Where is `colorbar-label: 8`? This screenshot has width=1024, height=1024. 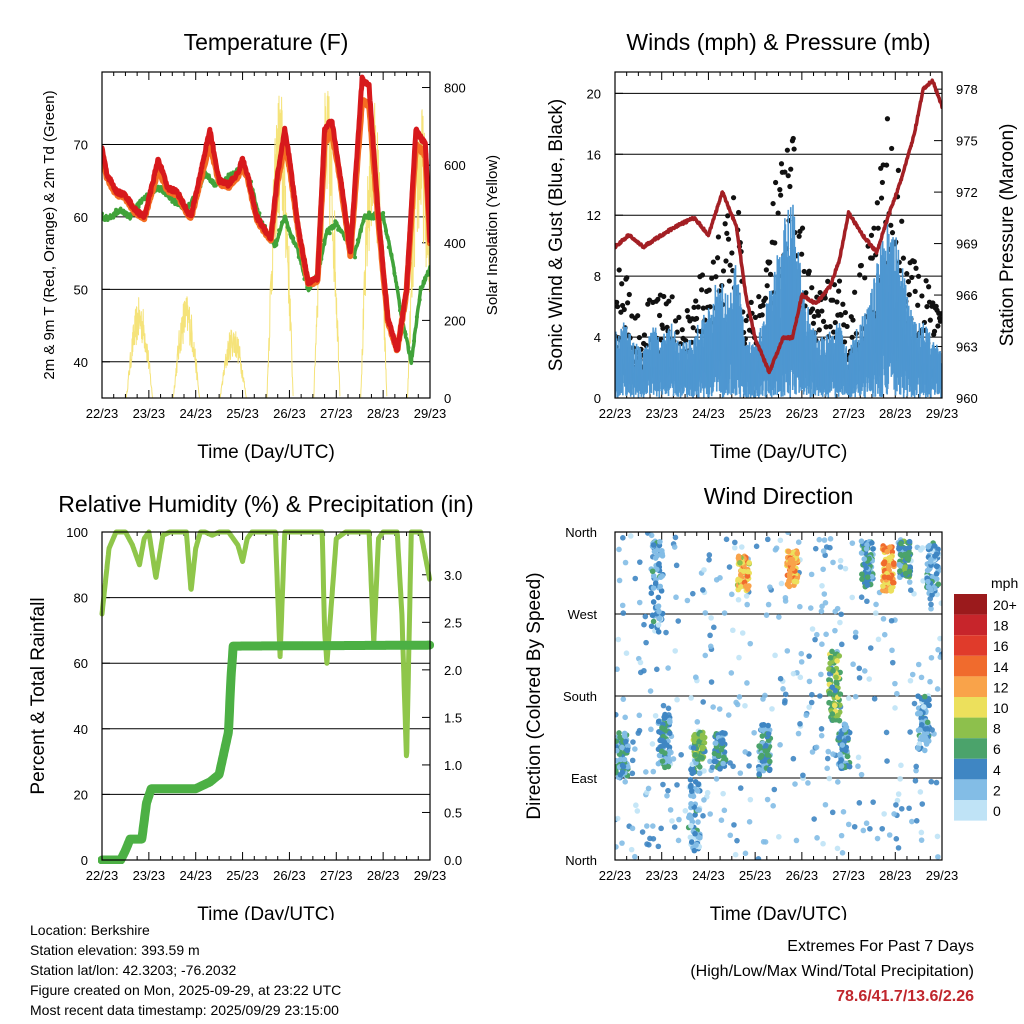 colorbar-label: 8 is located at coordinates (997, 729).